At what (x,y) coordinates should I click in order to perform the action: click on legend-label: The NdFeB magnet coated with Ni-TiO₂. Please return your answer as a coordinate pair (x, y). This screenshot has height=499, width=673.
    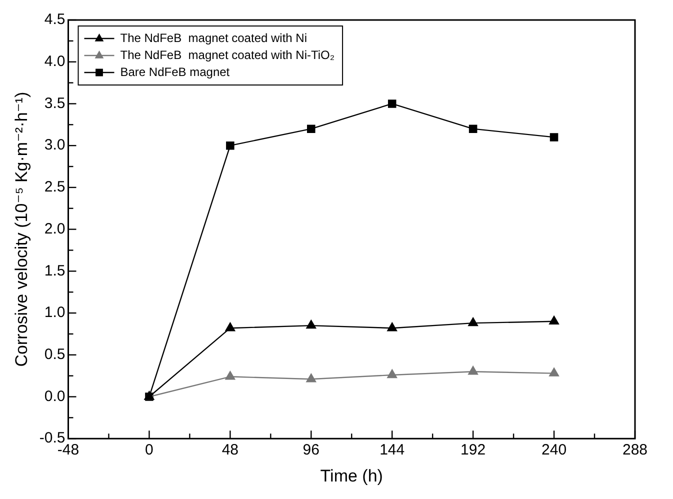
    Looking at the image, I should click on (227, 55).